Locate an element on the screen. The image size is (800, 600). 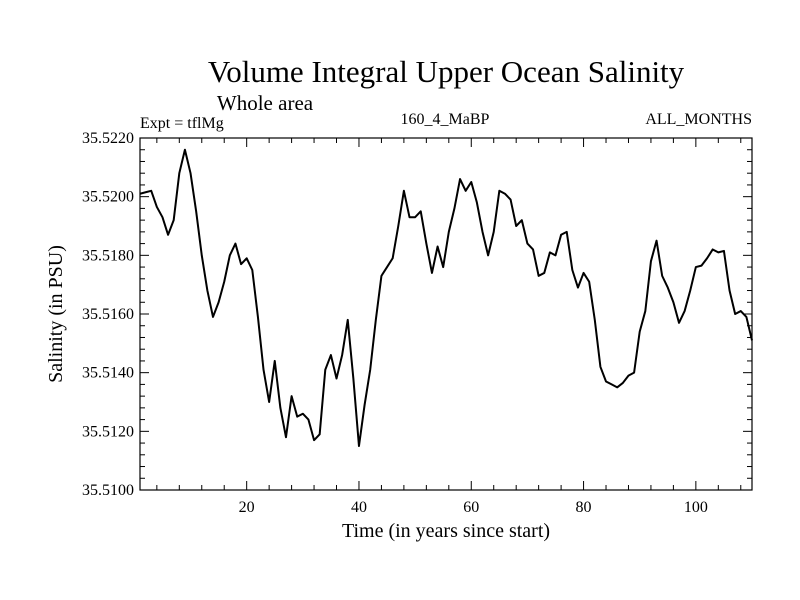
x-axis-label: Time (in years since start) is located at coordinates (446, 531).